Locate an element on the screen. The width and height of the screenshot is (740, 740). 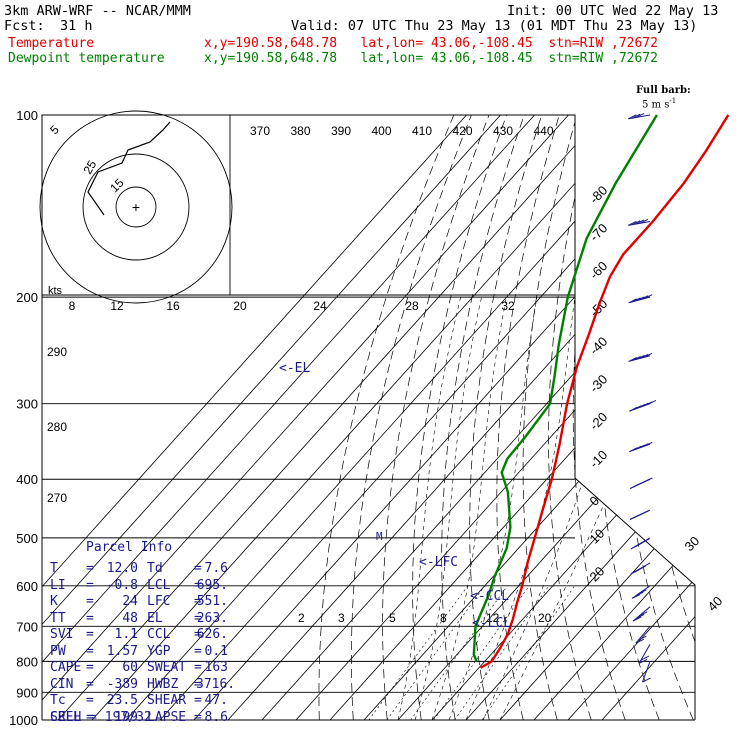
fcst-label: Fcst: is located at coordinates (24, 26).